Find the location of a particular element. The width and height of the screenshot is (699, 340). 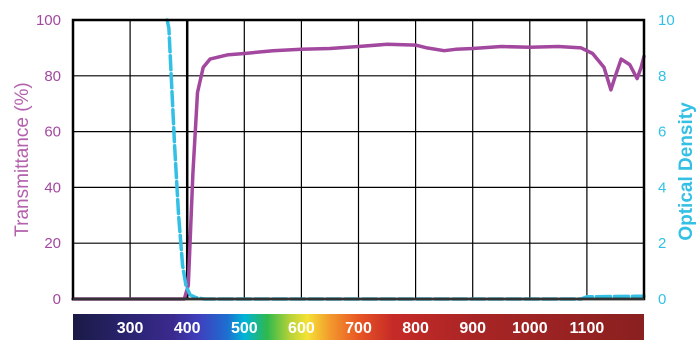

y-tick-label-right: 6 is located at coordinates (662, 132).